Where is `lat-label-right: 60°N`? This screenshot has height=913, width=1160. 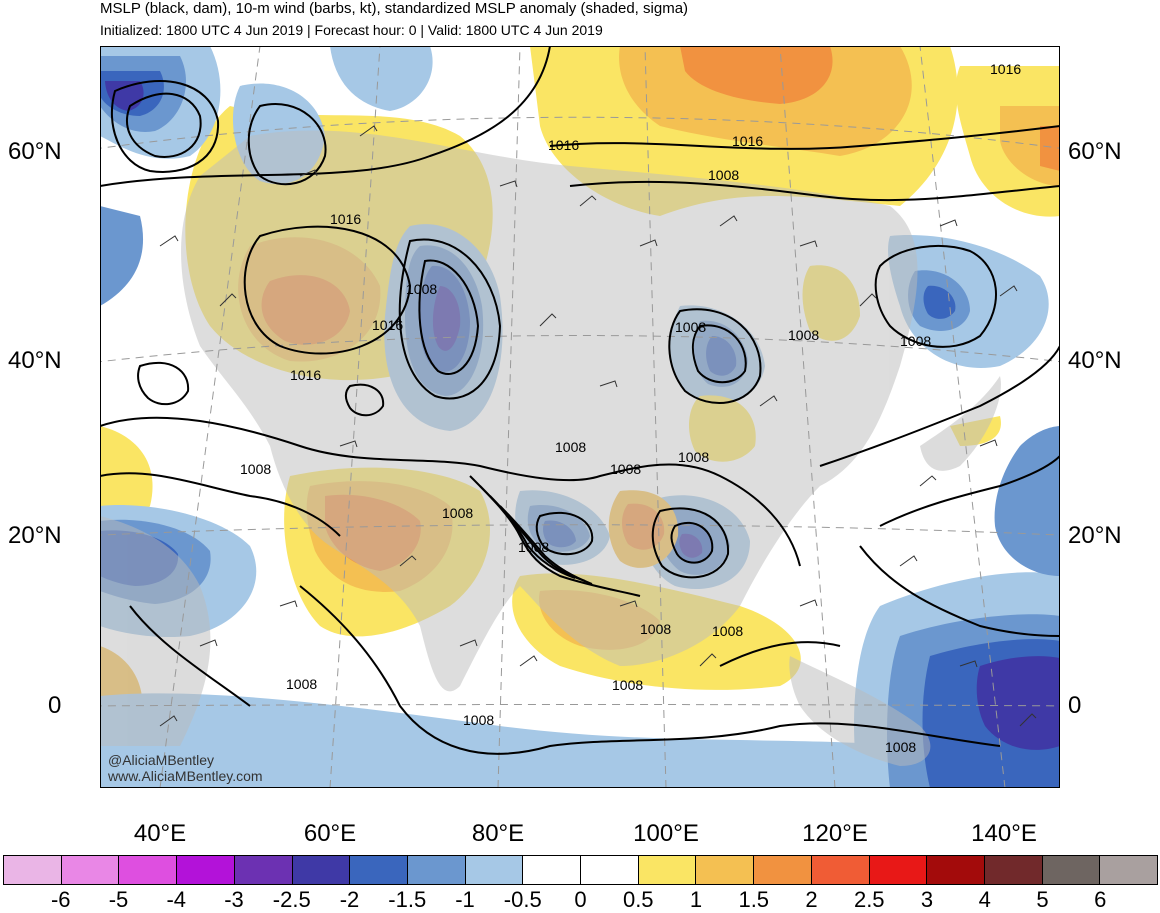 lat-label-right: 60°N is located at coordinates (1095, 151).